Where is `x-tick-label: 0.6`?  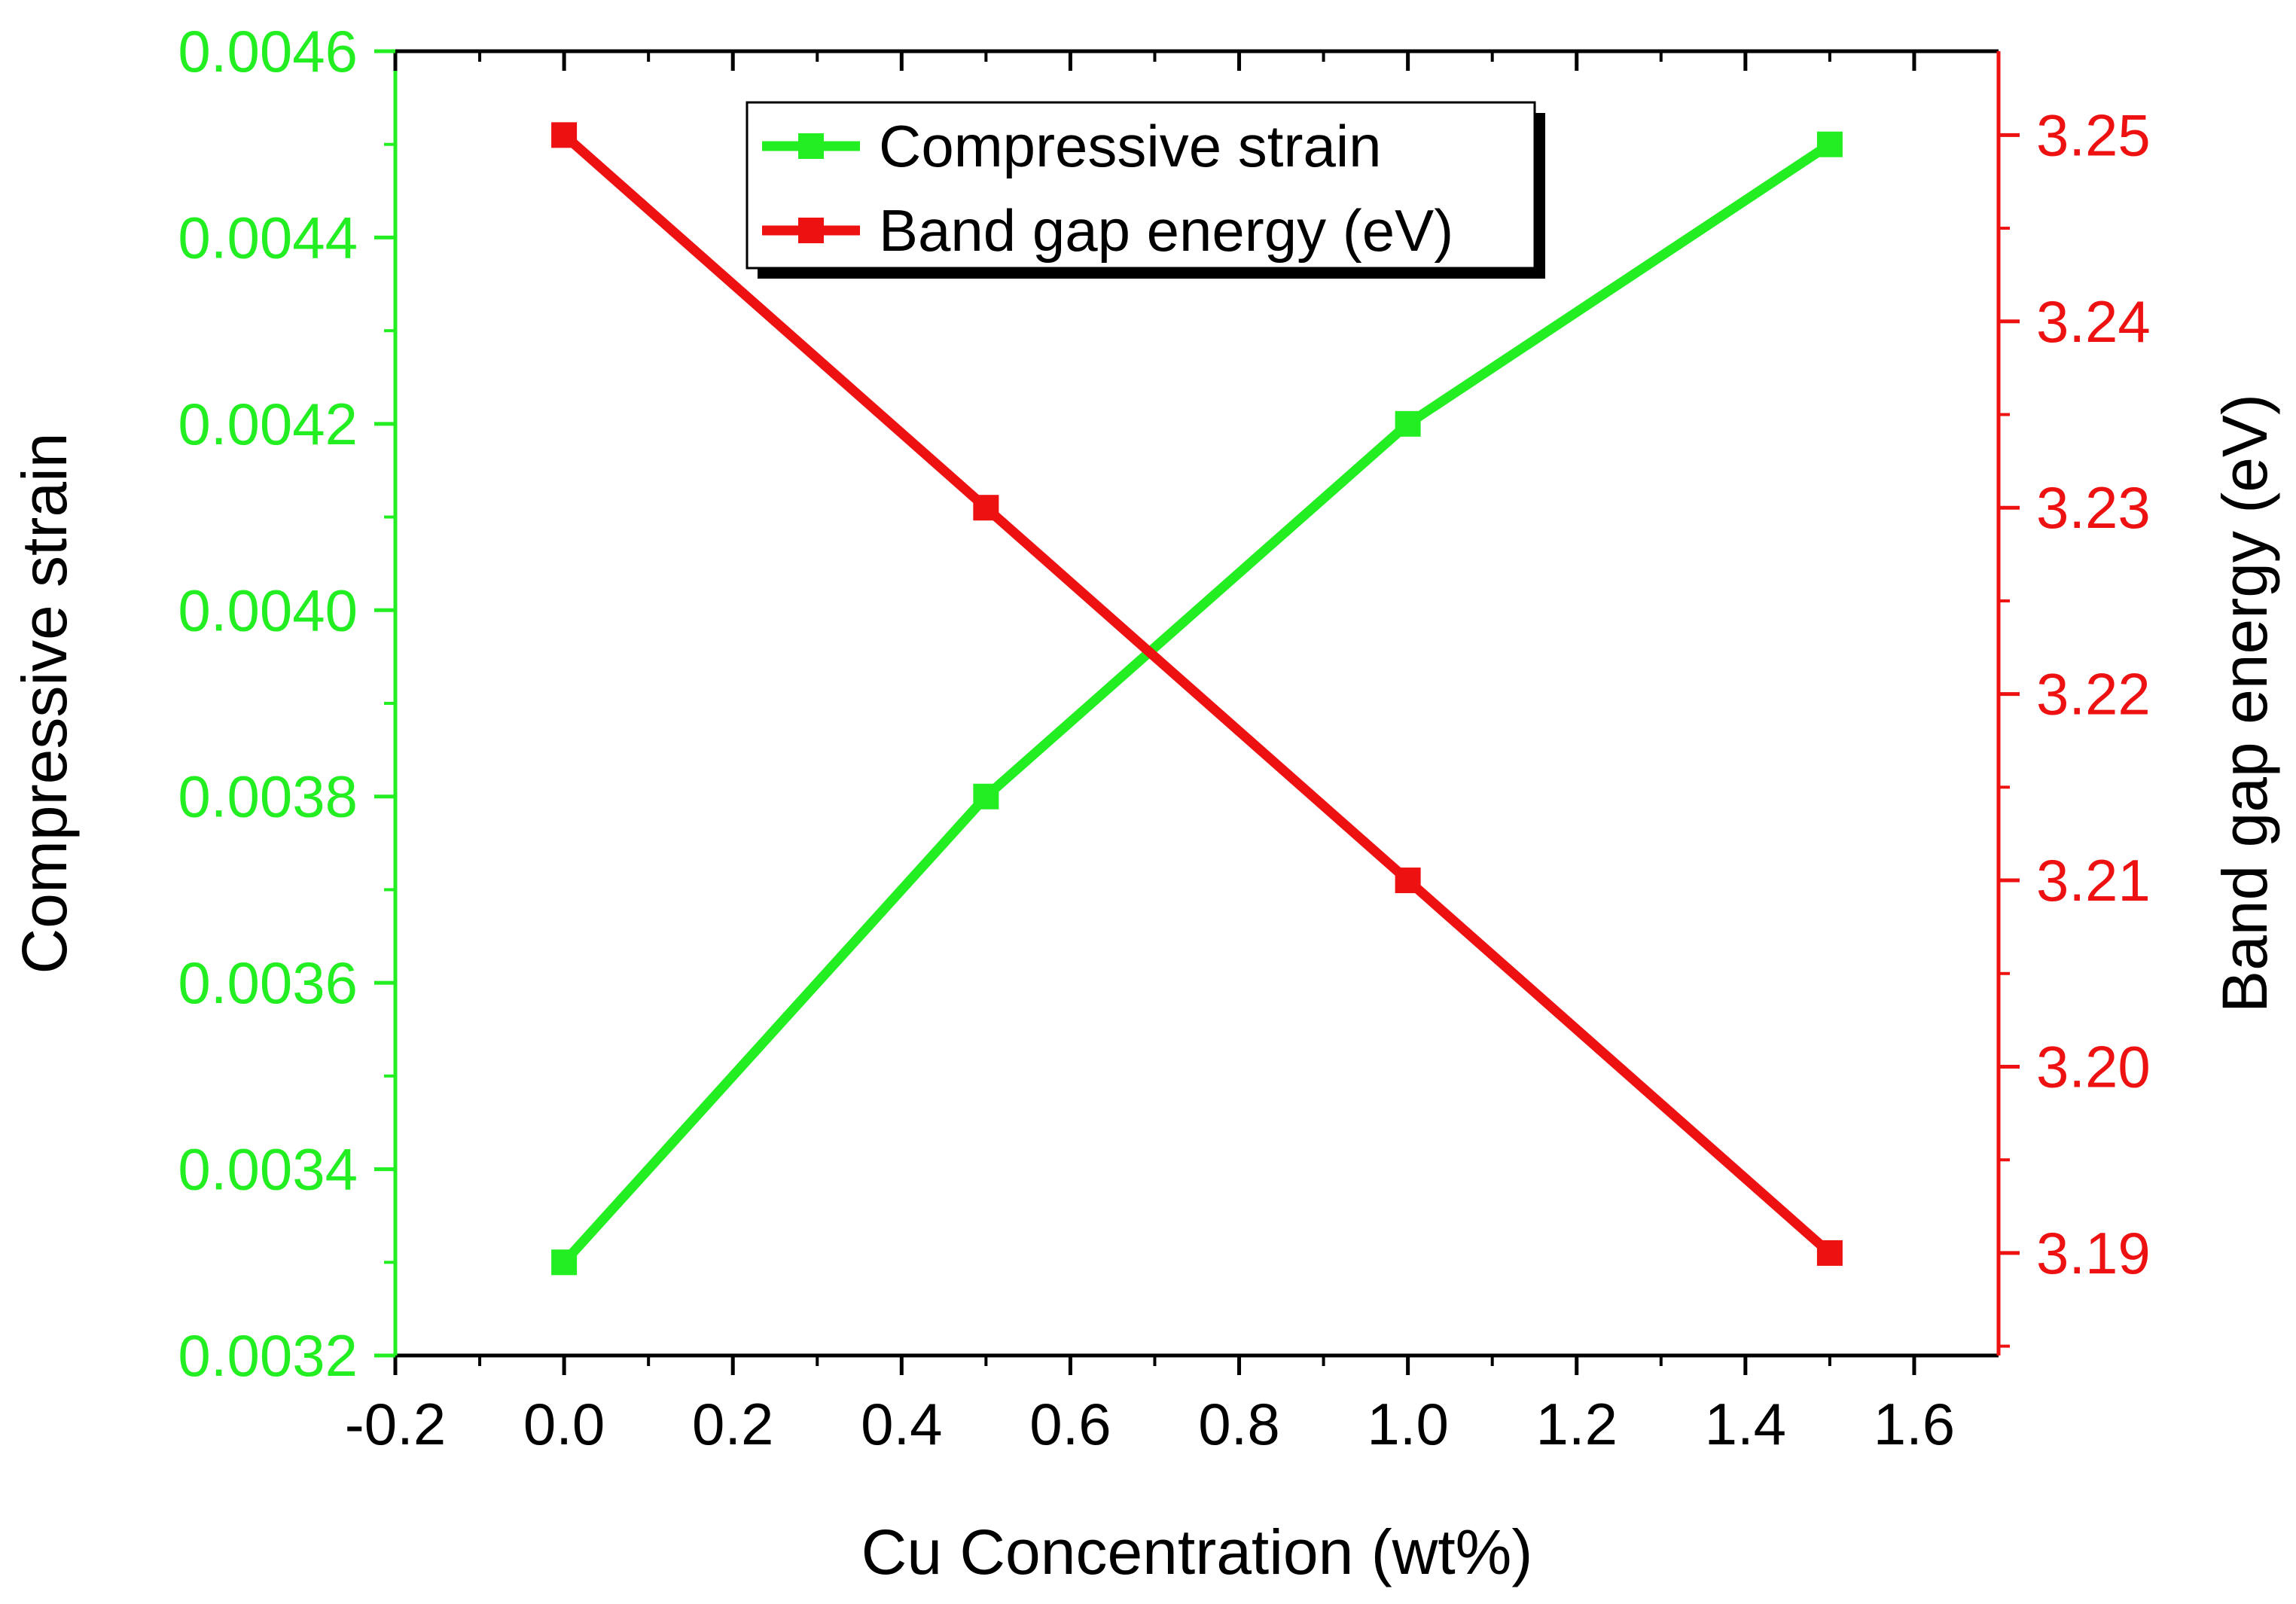
x-tick-label: 0.6 is located at coordinates (1070, 1424).